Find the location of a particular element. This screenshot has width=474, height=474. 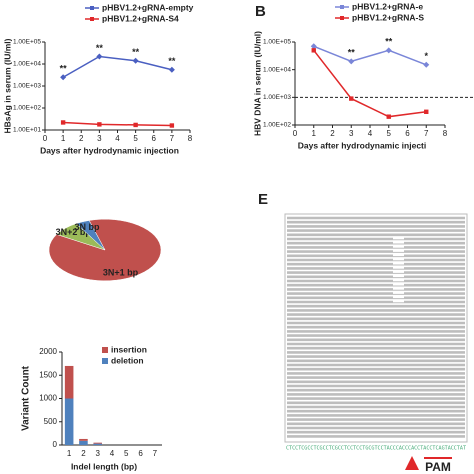

significance: * is located at coordinates (426, 56).